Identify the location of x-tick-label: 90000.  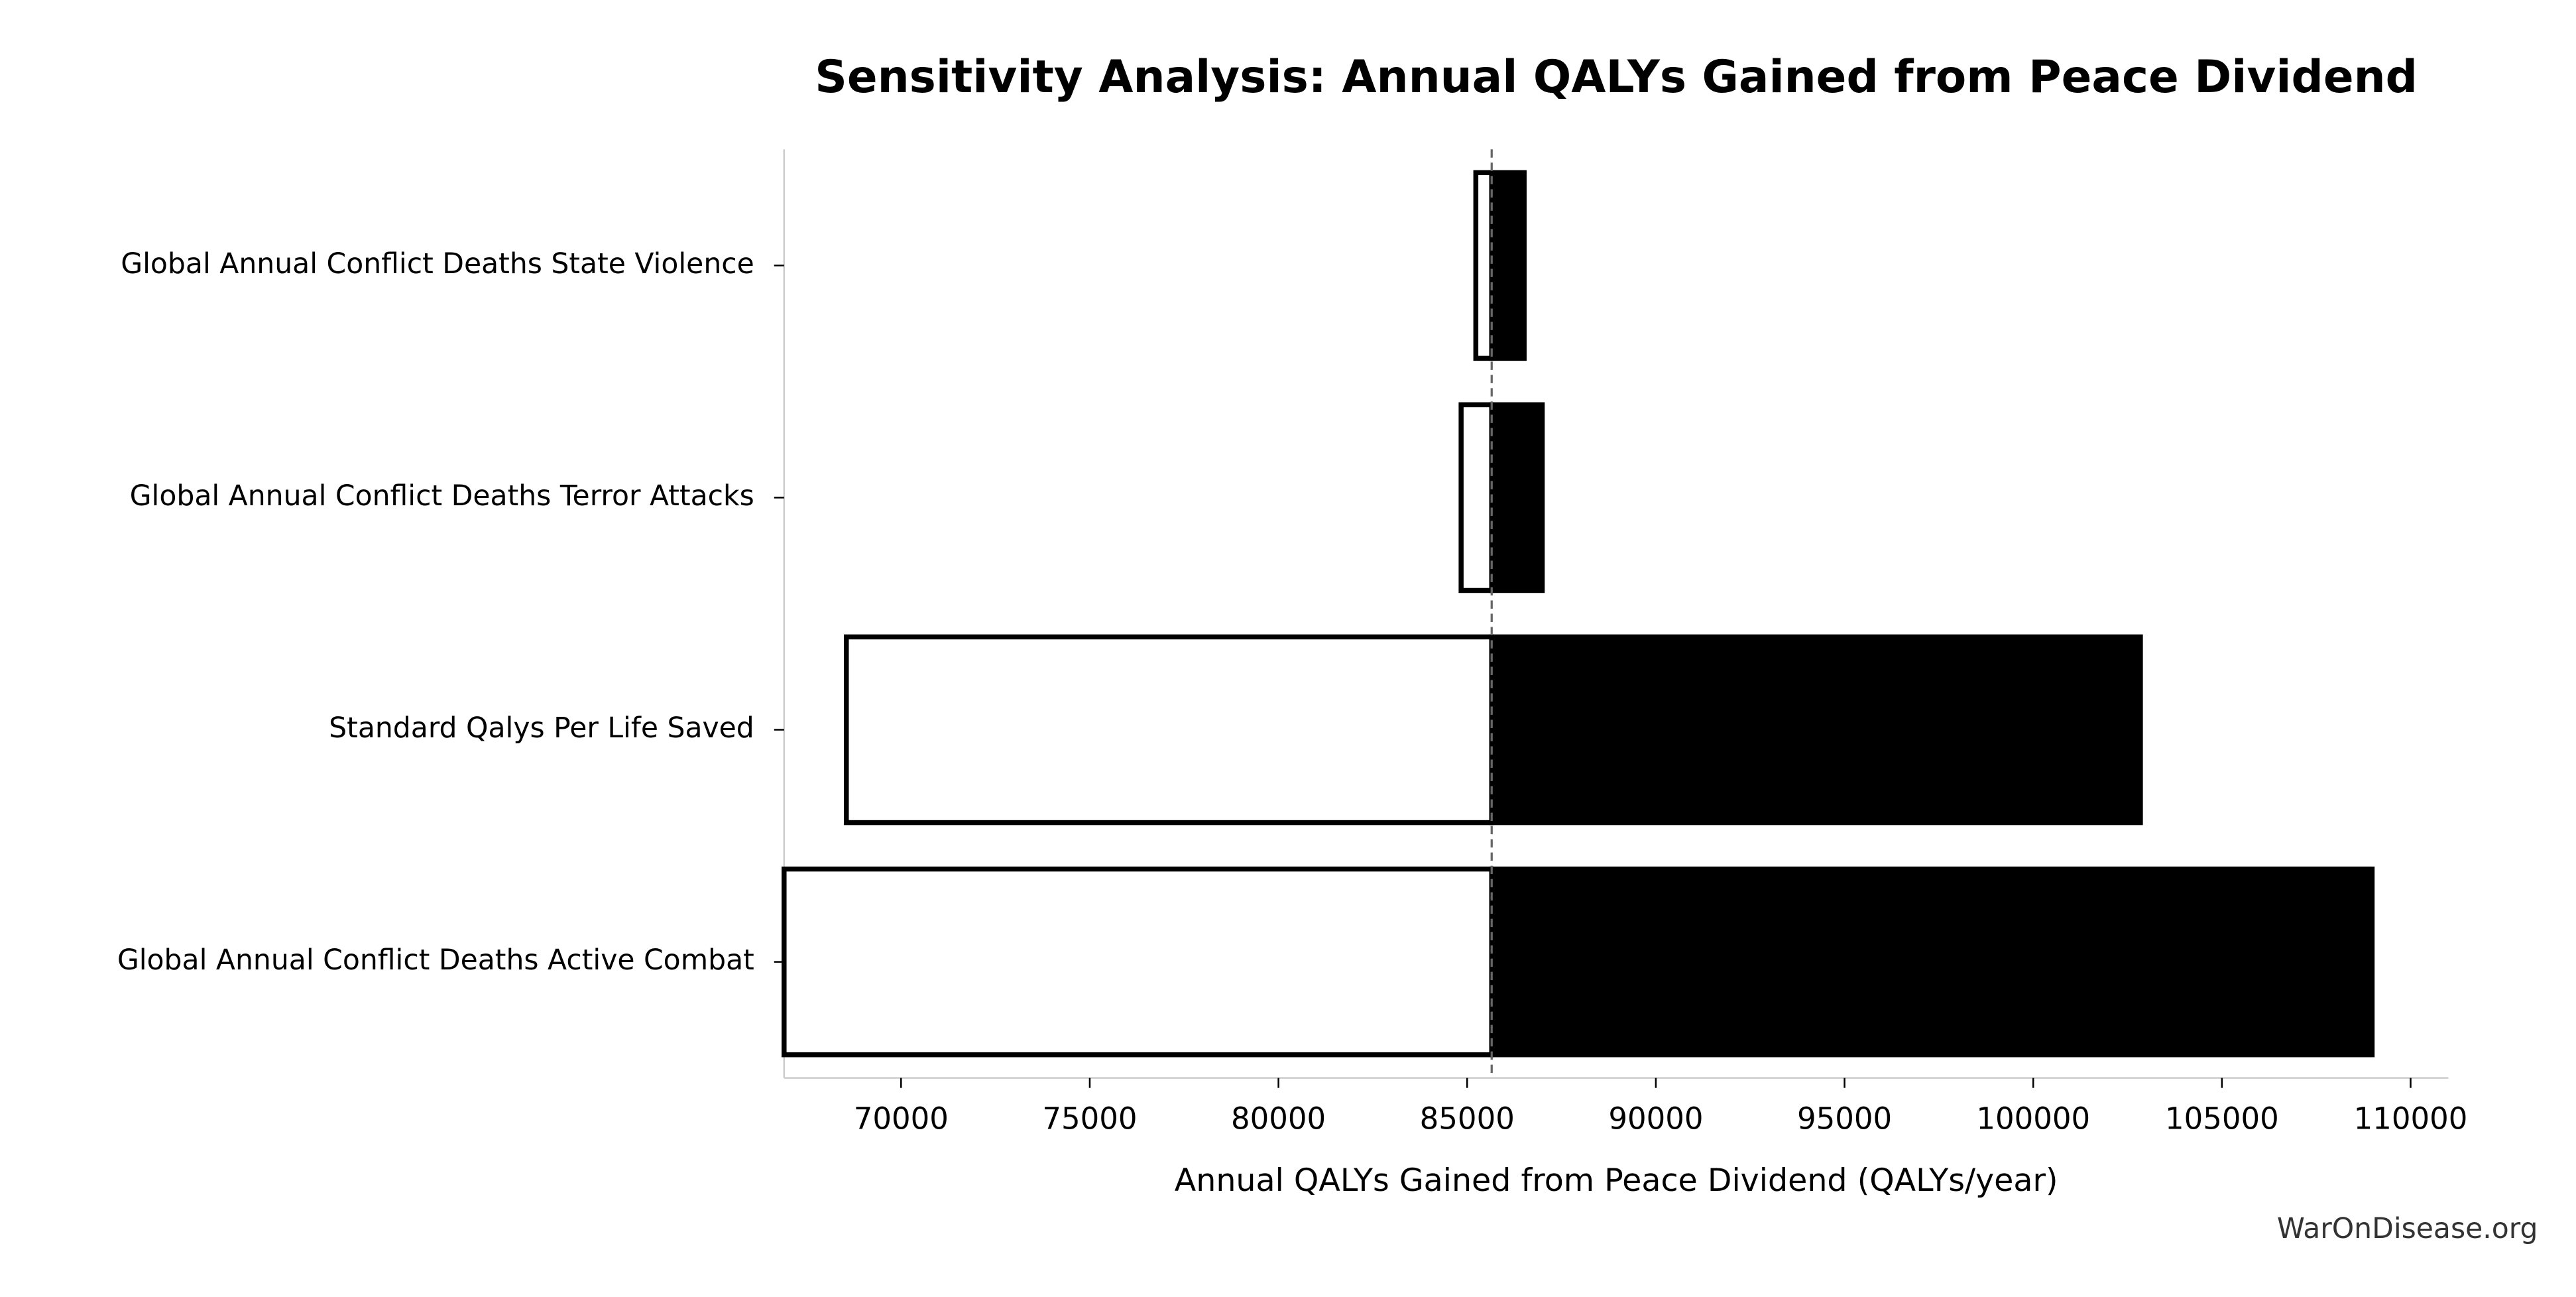
(1656, 1119).